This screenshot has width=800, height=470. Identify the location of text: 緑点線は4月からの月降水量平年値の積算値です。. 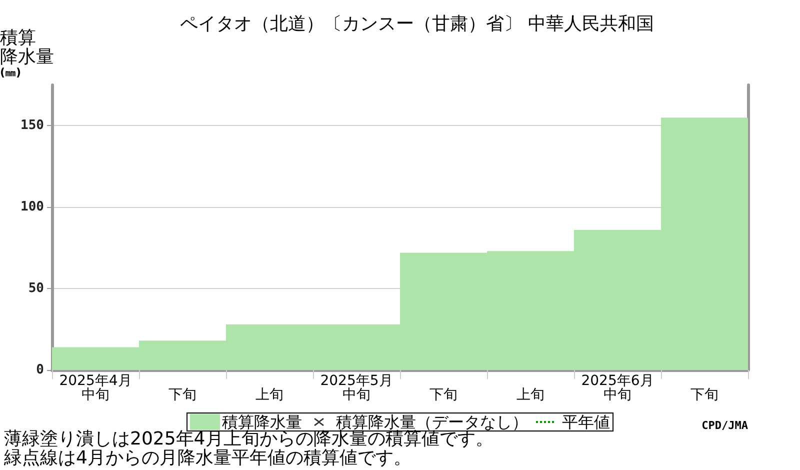
(207, 458).